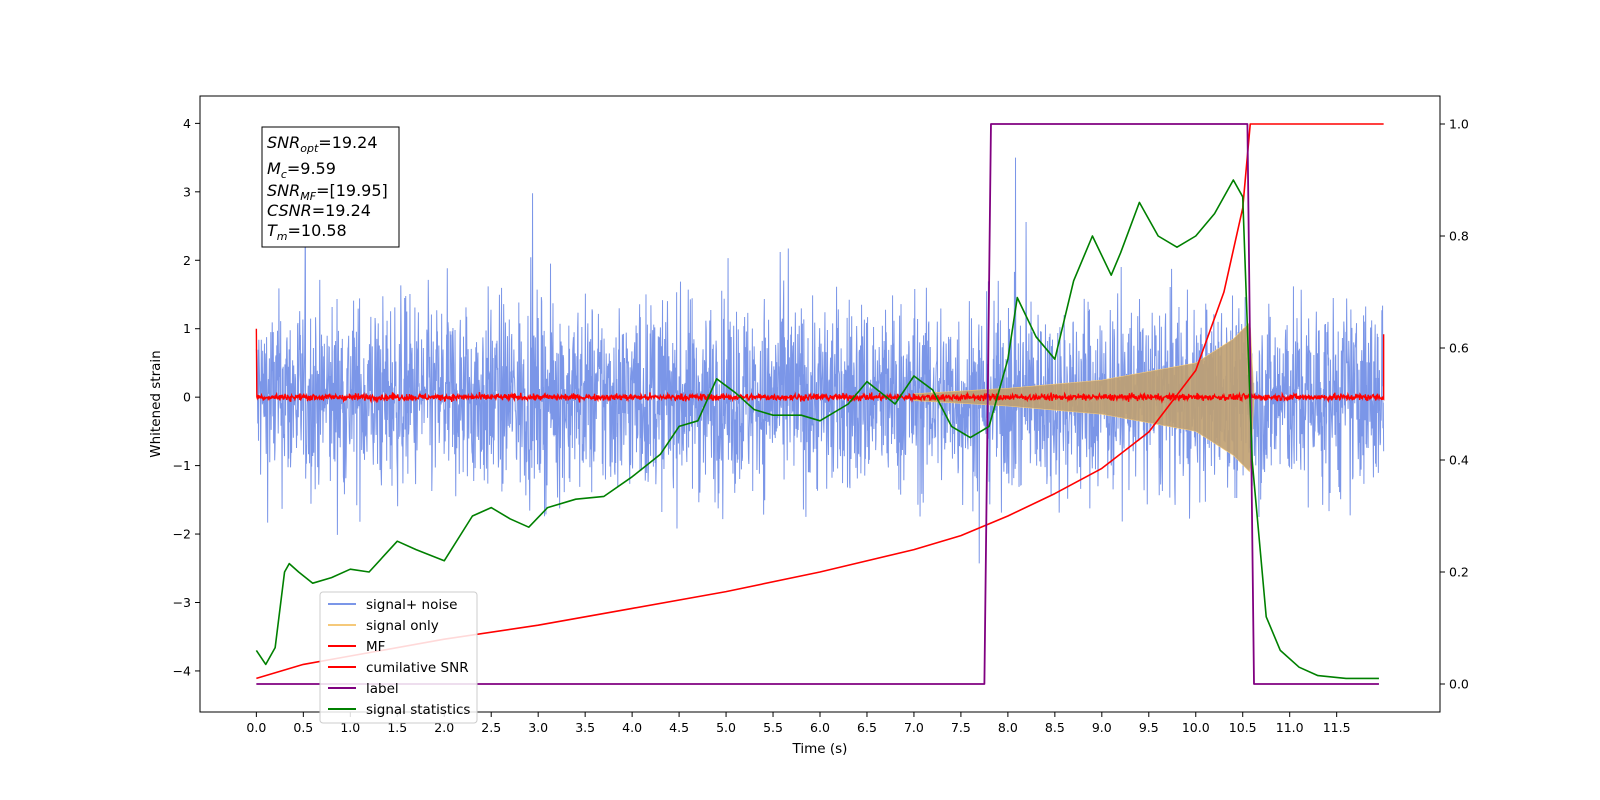  Describe the element at coordinates (182, 534) in the screenshot. I see `y-tick-label: −2` at that location.